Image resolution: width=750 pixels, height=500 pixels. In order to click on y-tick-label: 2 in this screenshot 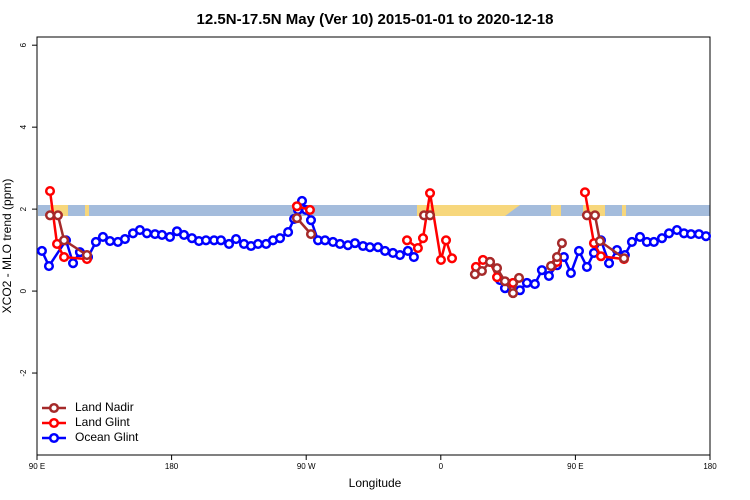, I will do `click(23, 208)`.